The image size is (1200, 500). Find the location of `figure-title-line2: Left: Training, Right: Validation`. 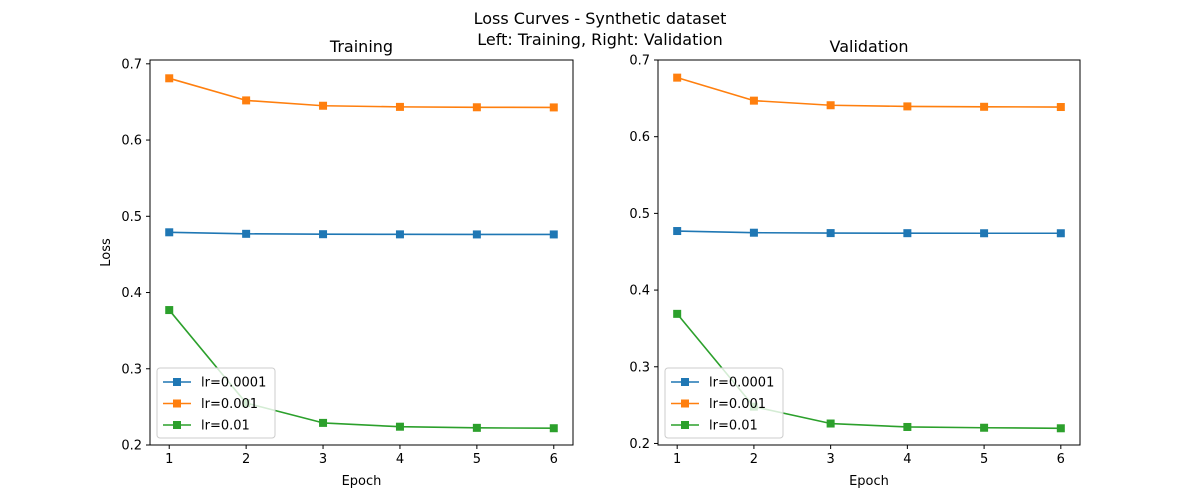

figure-title-line2: Left: Training, Right: Validation is located at coordinates (600, 39).